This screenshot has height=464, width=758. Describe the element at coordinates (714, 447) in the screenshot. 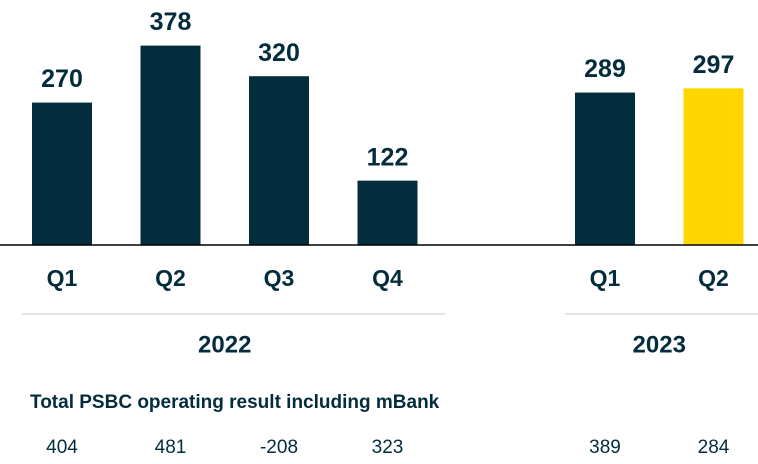

I see `total-value: 284` at that location.